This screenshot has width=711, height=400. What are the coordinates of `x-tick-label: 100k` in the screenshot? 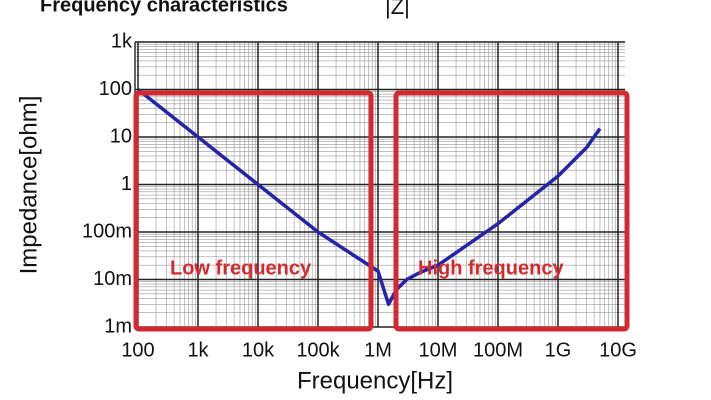 It's located at (318, 350).